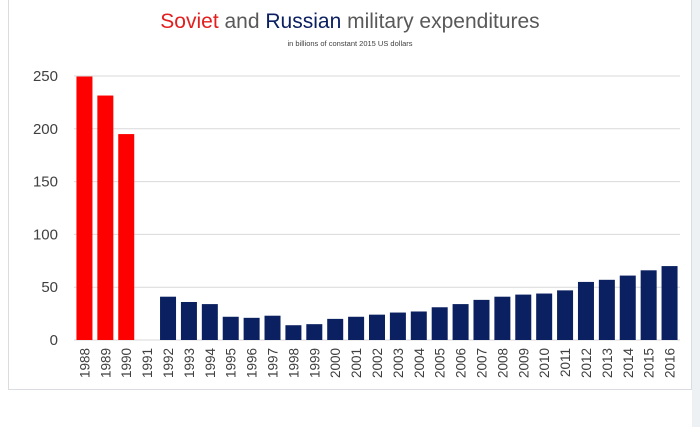 The width and height of the screenshot is (700, 427). What do you see at coordinates (168, 363) in the screenshot?
I see `x-tick-label: 1992` at bounding box center [168, 363].